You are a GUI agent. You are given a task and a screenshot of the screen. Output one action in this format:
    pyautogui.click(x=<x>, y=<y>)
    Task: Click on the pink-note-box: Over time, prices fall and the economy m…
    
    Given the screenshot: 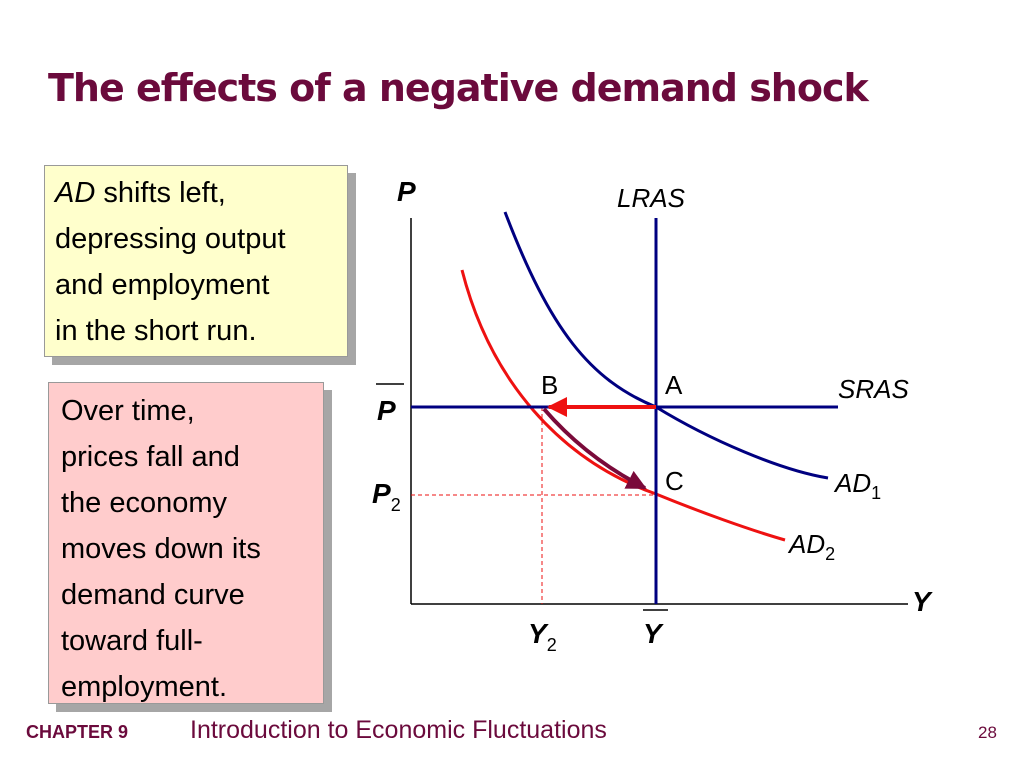 What is the action you would take?
    pyautogui.click(x=186, y=543)
    